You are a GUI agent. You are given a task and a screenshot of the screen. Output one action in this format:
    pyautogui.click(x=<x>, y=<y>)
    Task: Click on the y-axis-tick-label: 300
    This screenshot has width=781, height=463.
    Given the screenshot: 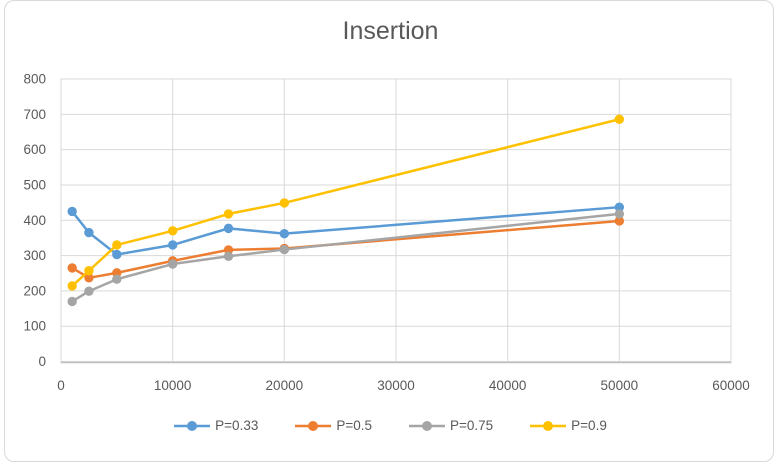 What is the action you would take?
    pyautogui.click(x=34, y=255)
    